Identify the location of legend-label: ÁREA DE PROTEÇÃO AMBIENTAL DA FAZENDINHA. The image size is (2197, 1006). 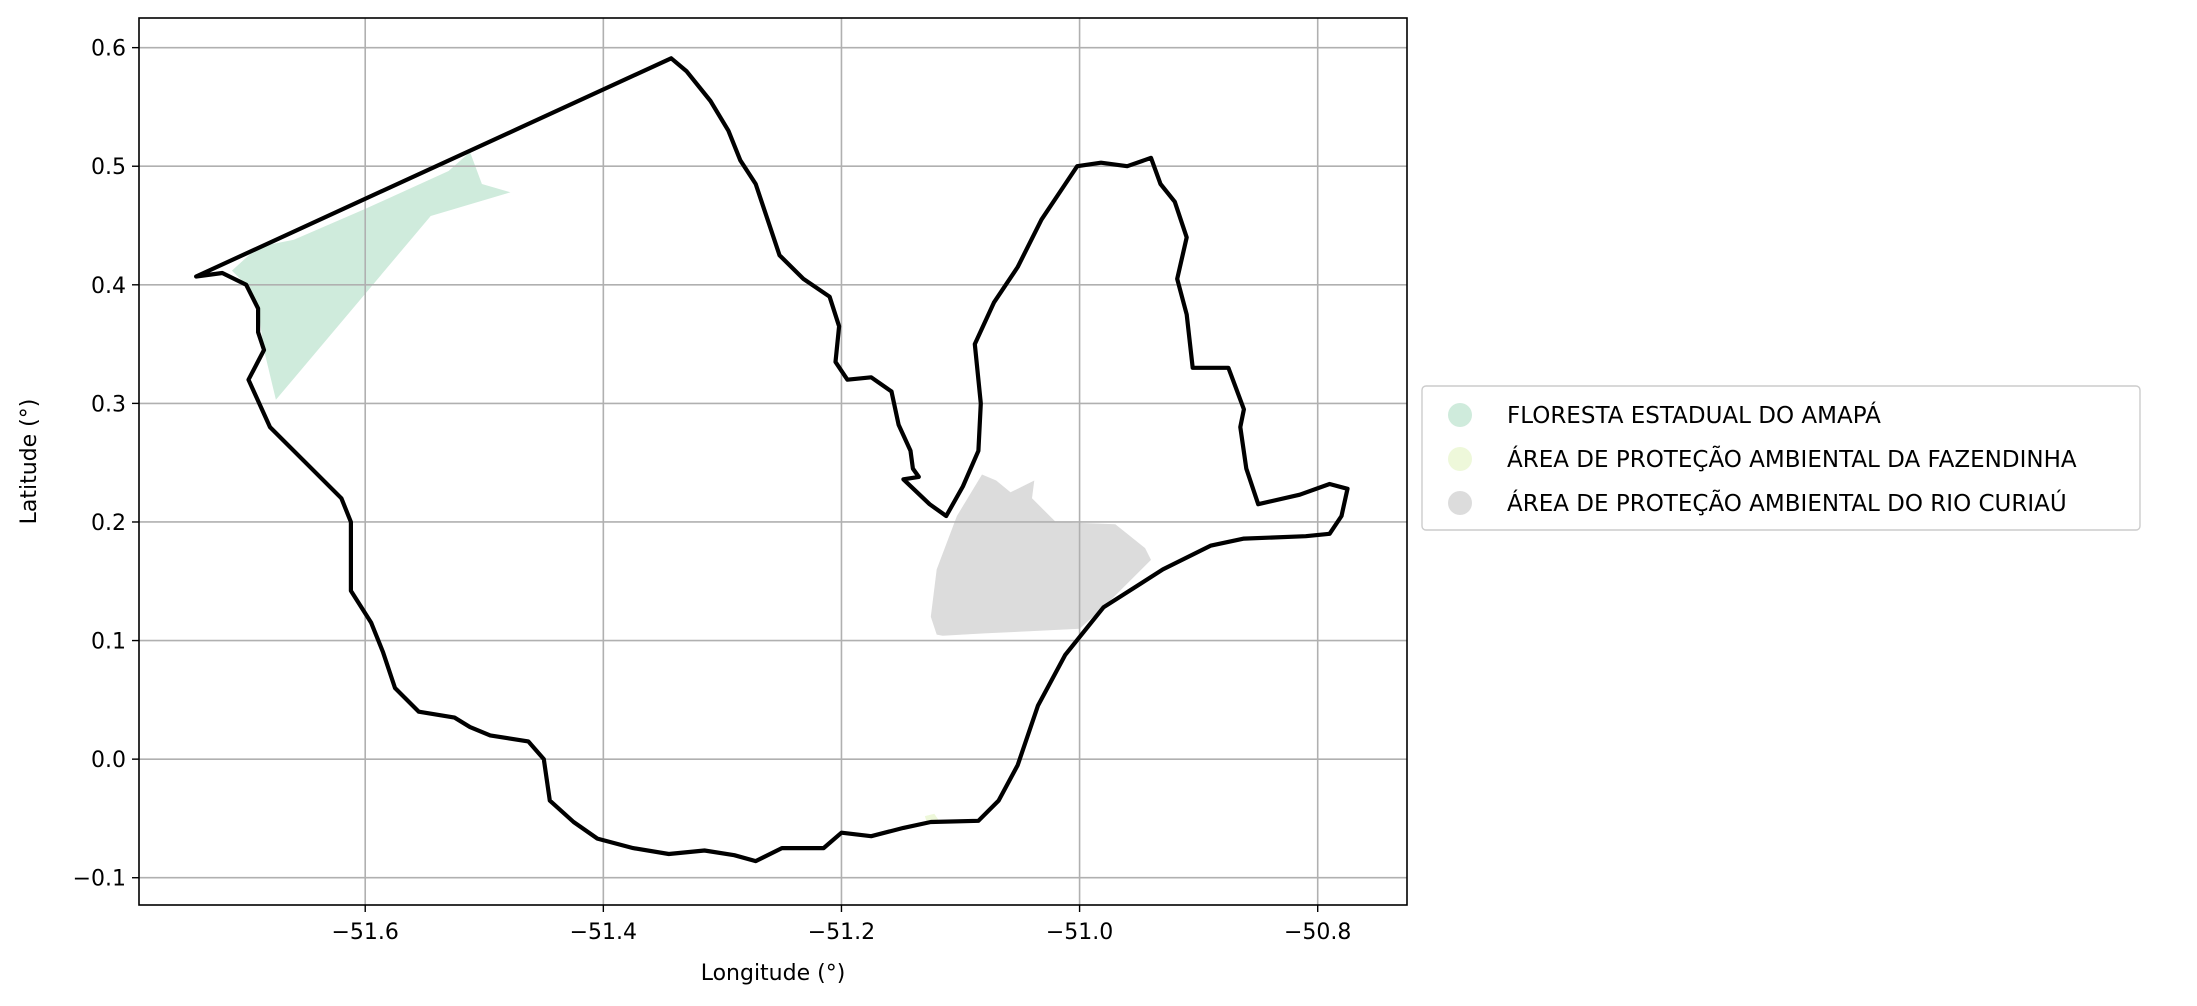
(1792, 459).